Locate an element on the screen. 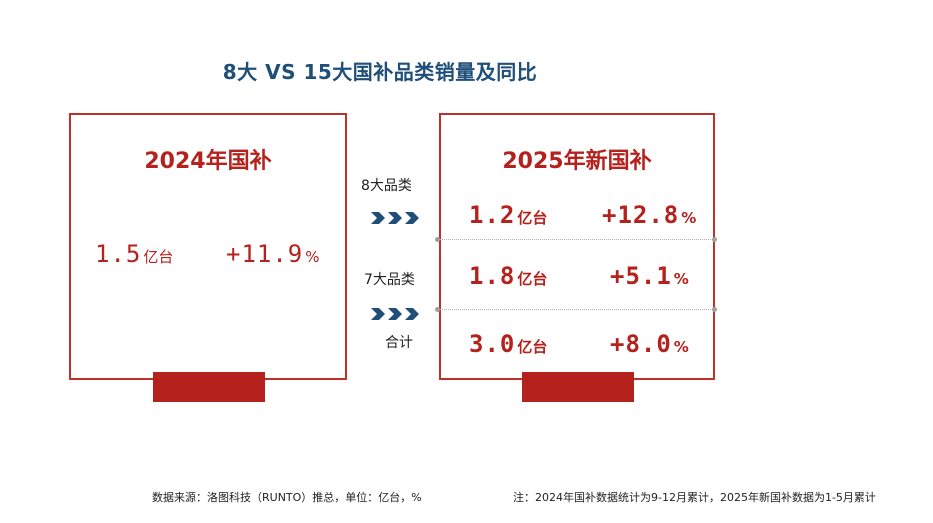 The height and width of the screenshot is (523, 933). page-title: 8大 VS 15大国补品类销量及同比 is located at coordinates (380, 72).